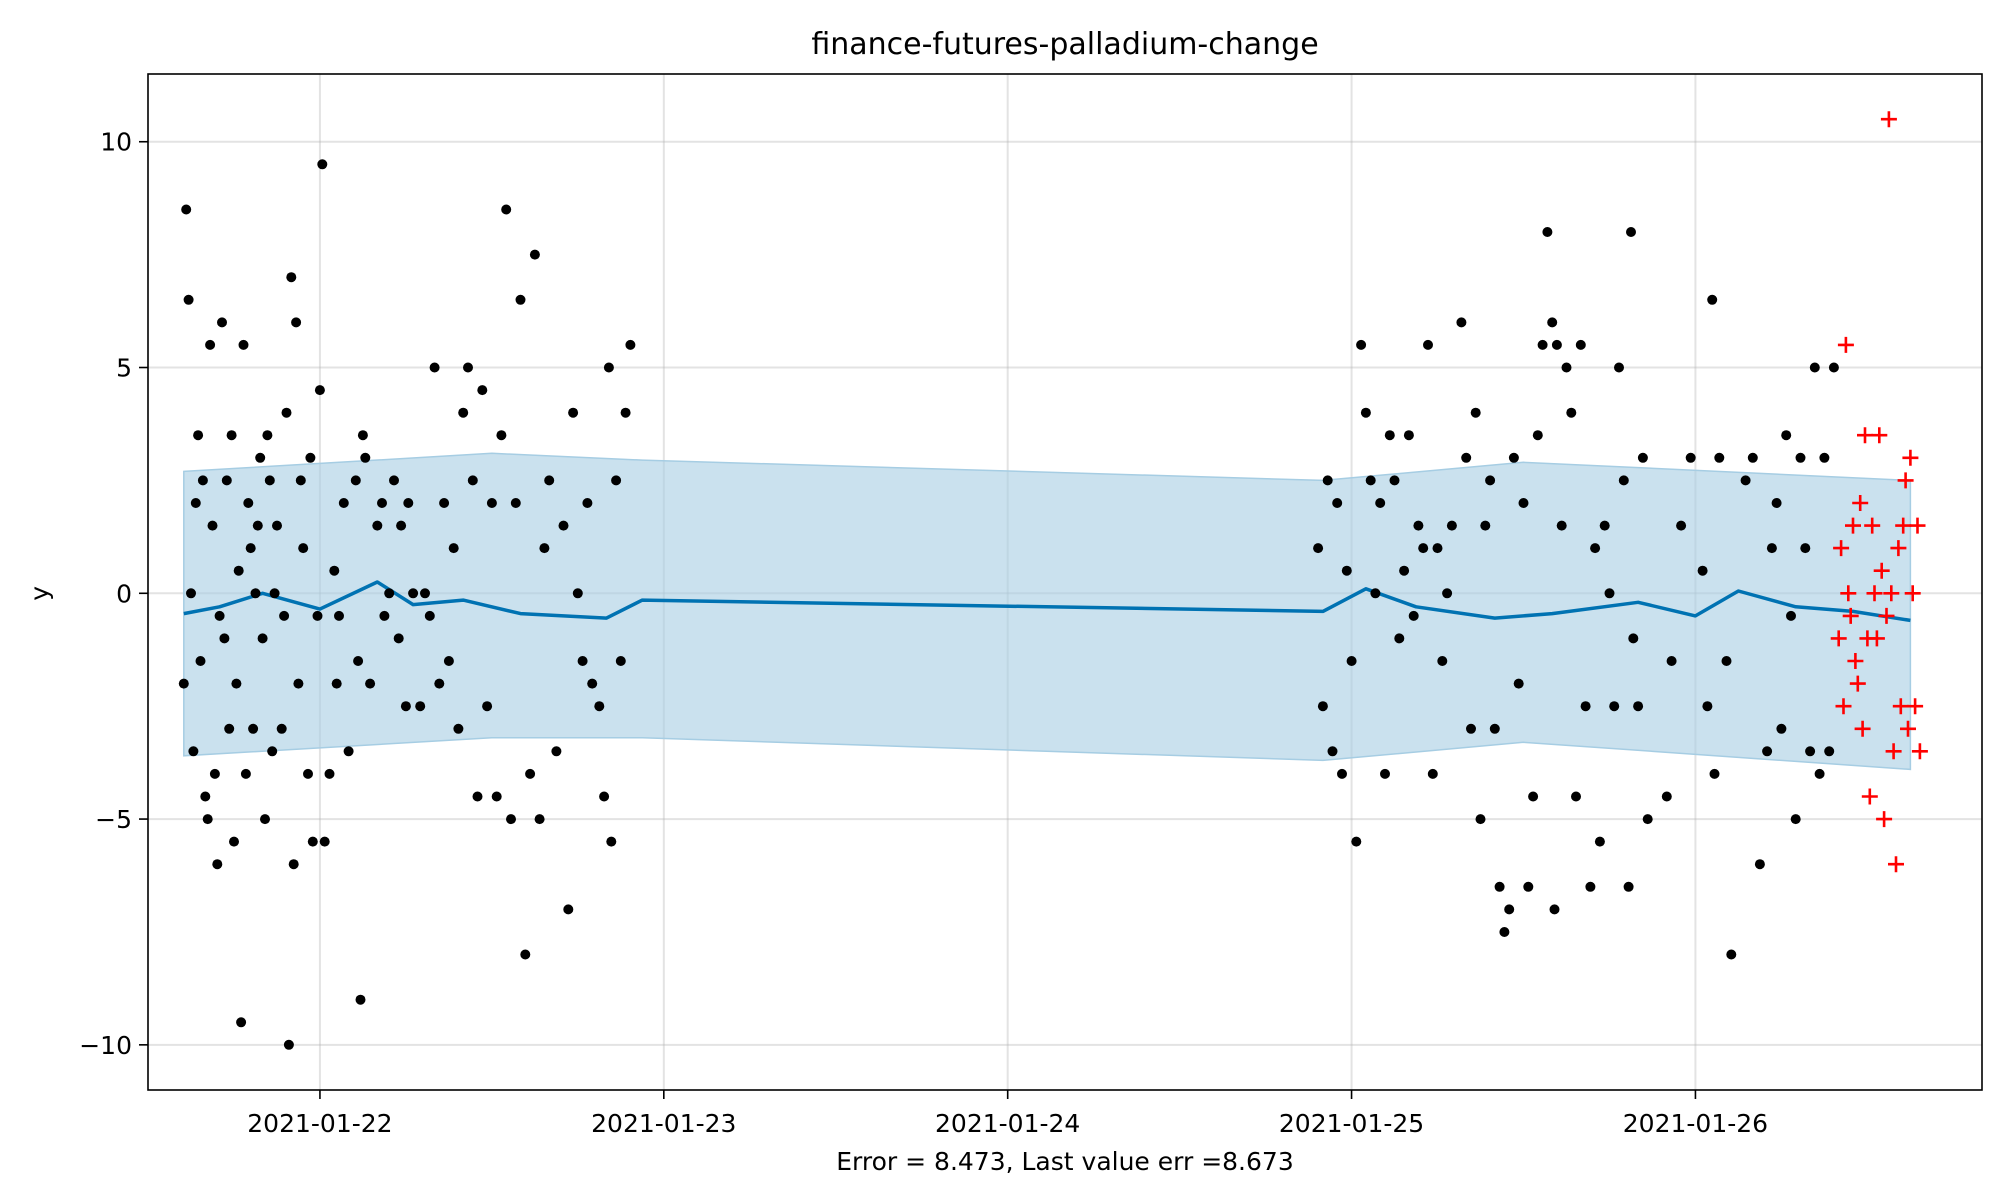 Image resolution: width=2000 pixels, height=1200 pixels. What do you see at coordinates (1064, 1161) in the screenshot?
I see `x-axis-label: Error = 8.473, Last value err =8.673` at bounding box center [1064, 1161].